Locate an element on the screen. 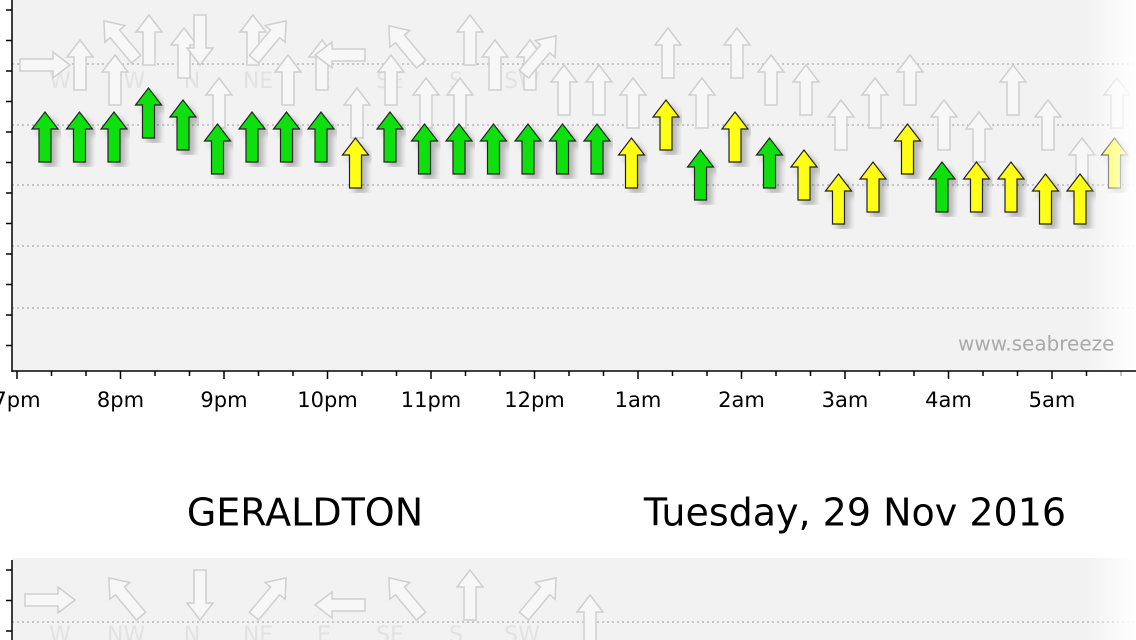 Image resolution: width=1136 pixels, height=640 pixels. edge-fade is located at coordinates (1110, 320).